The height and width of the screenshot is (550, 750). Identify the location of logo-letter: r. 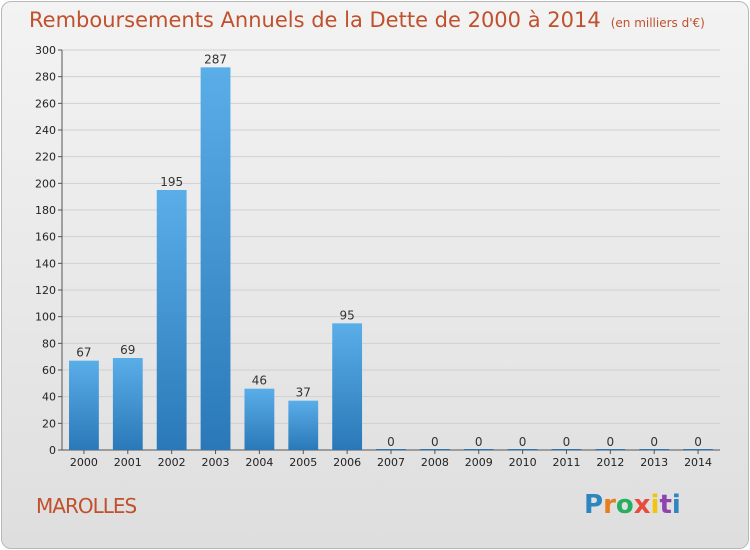
(609, 505).